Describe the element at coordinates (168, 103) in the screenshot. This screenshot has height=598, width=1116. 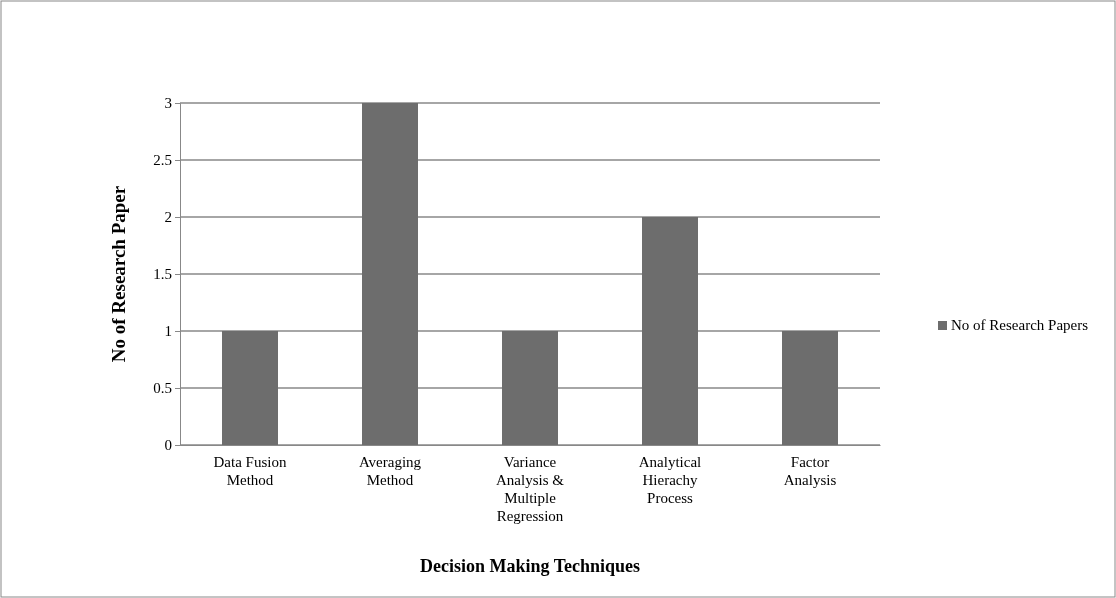
I see `y-tick-label: 3` at that location.